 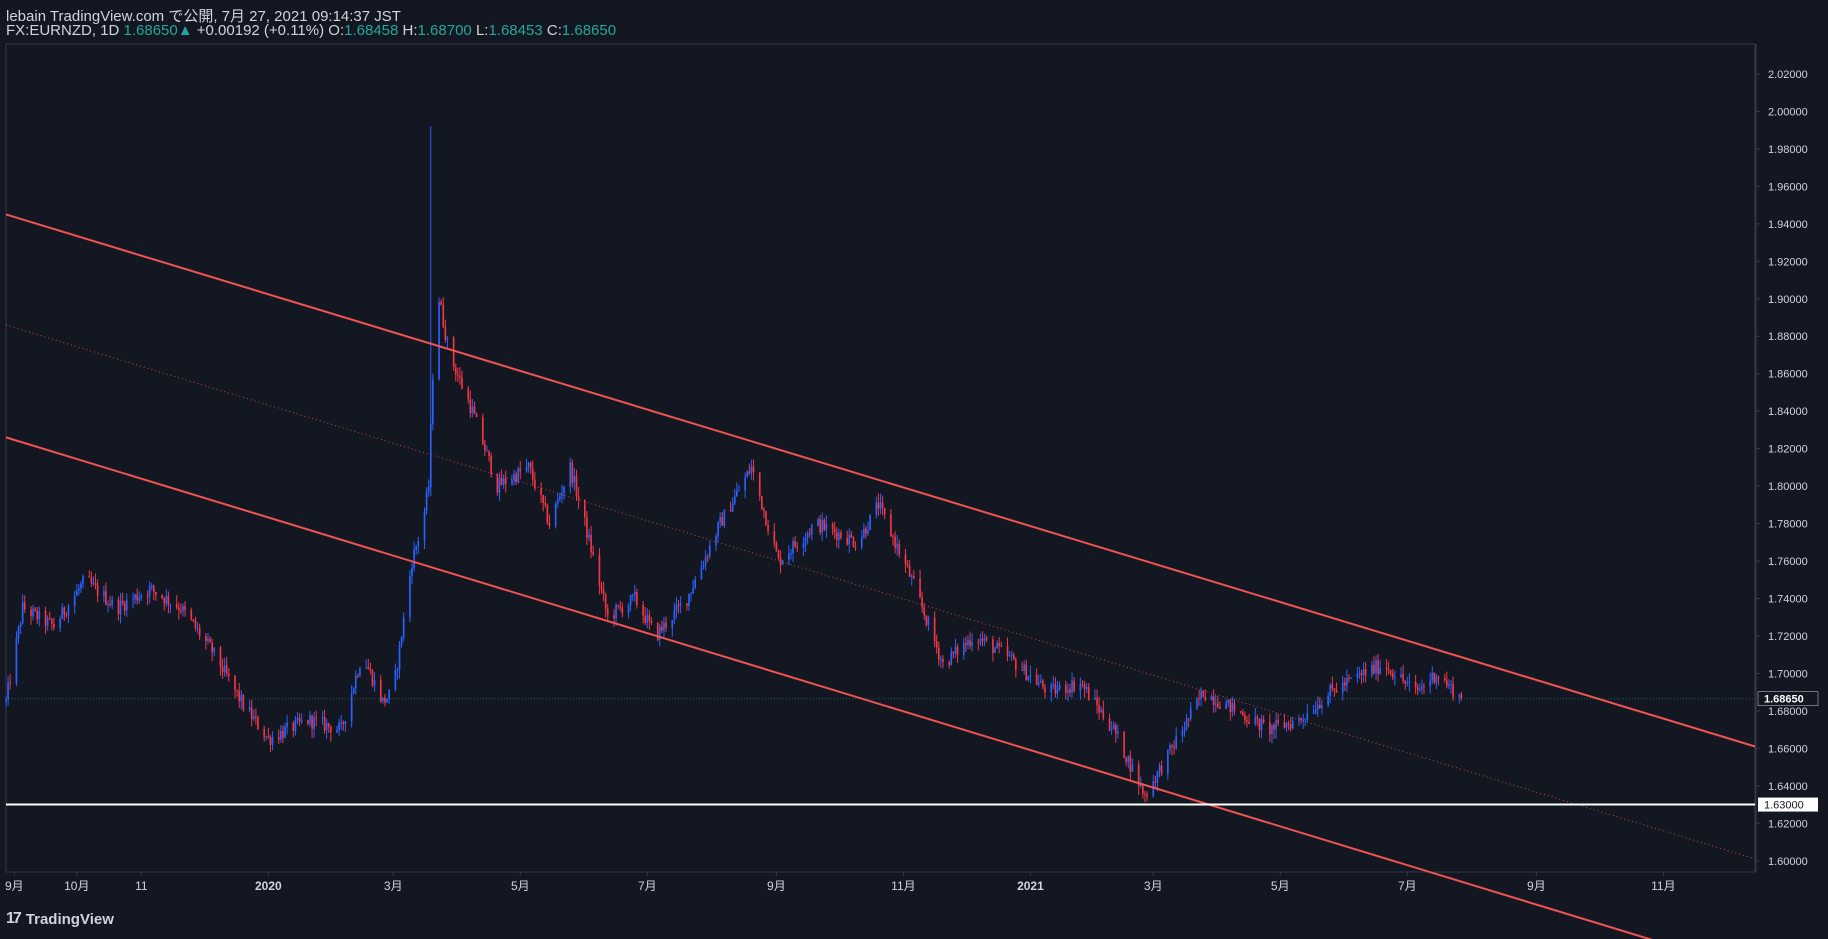 I want to click on y-tick-label: 1.82000, so click(x=1788, y=450).